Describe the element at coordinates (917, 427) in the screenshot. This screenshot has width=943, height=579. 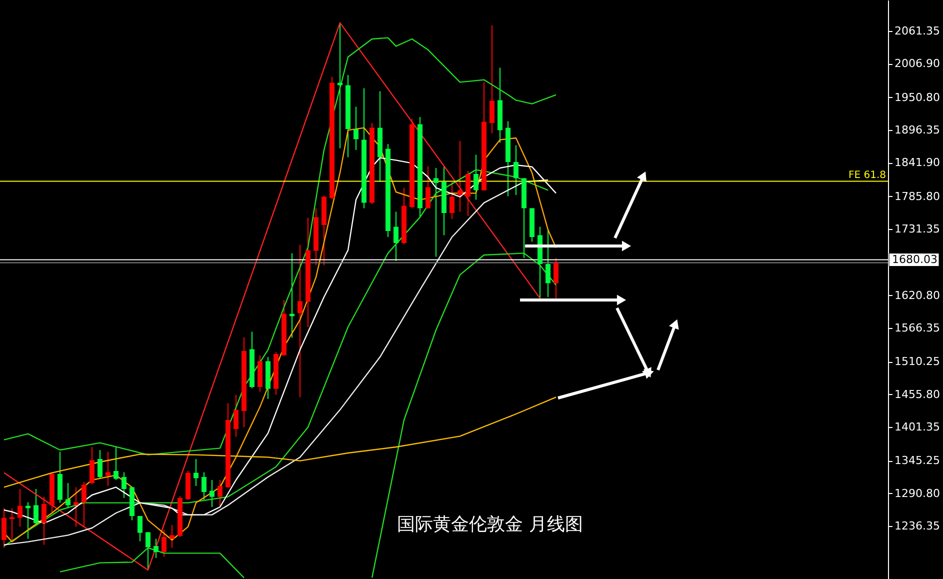
I see `y-tick-label: 1401.35` at that location.